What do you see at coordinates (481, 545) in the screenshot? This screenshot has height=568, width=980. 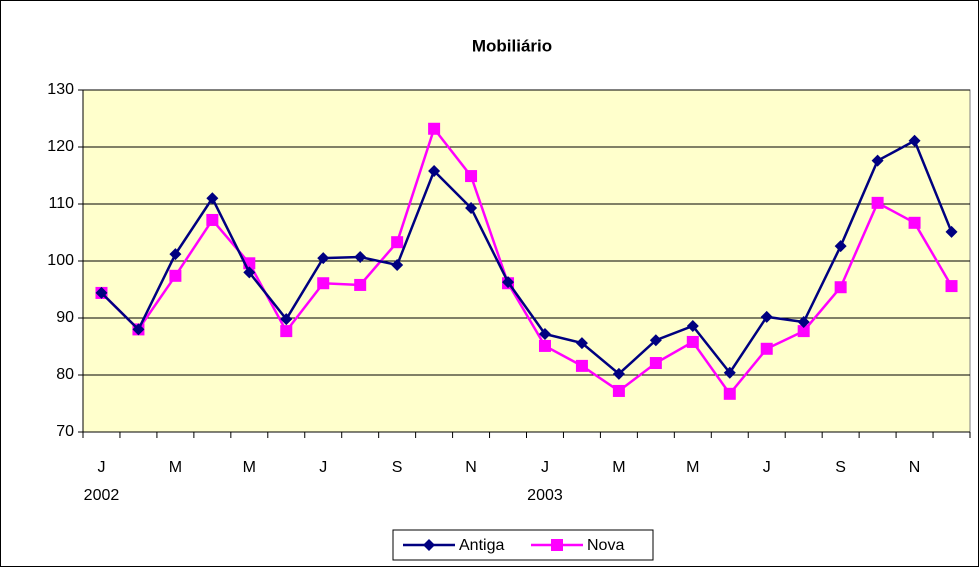 I see `legend-label: Antiga` at bounding box center [481, 545].